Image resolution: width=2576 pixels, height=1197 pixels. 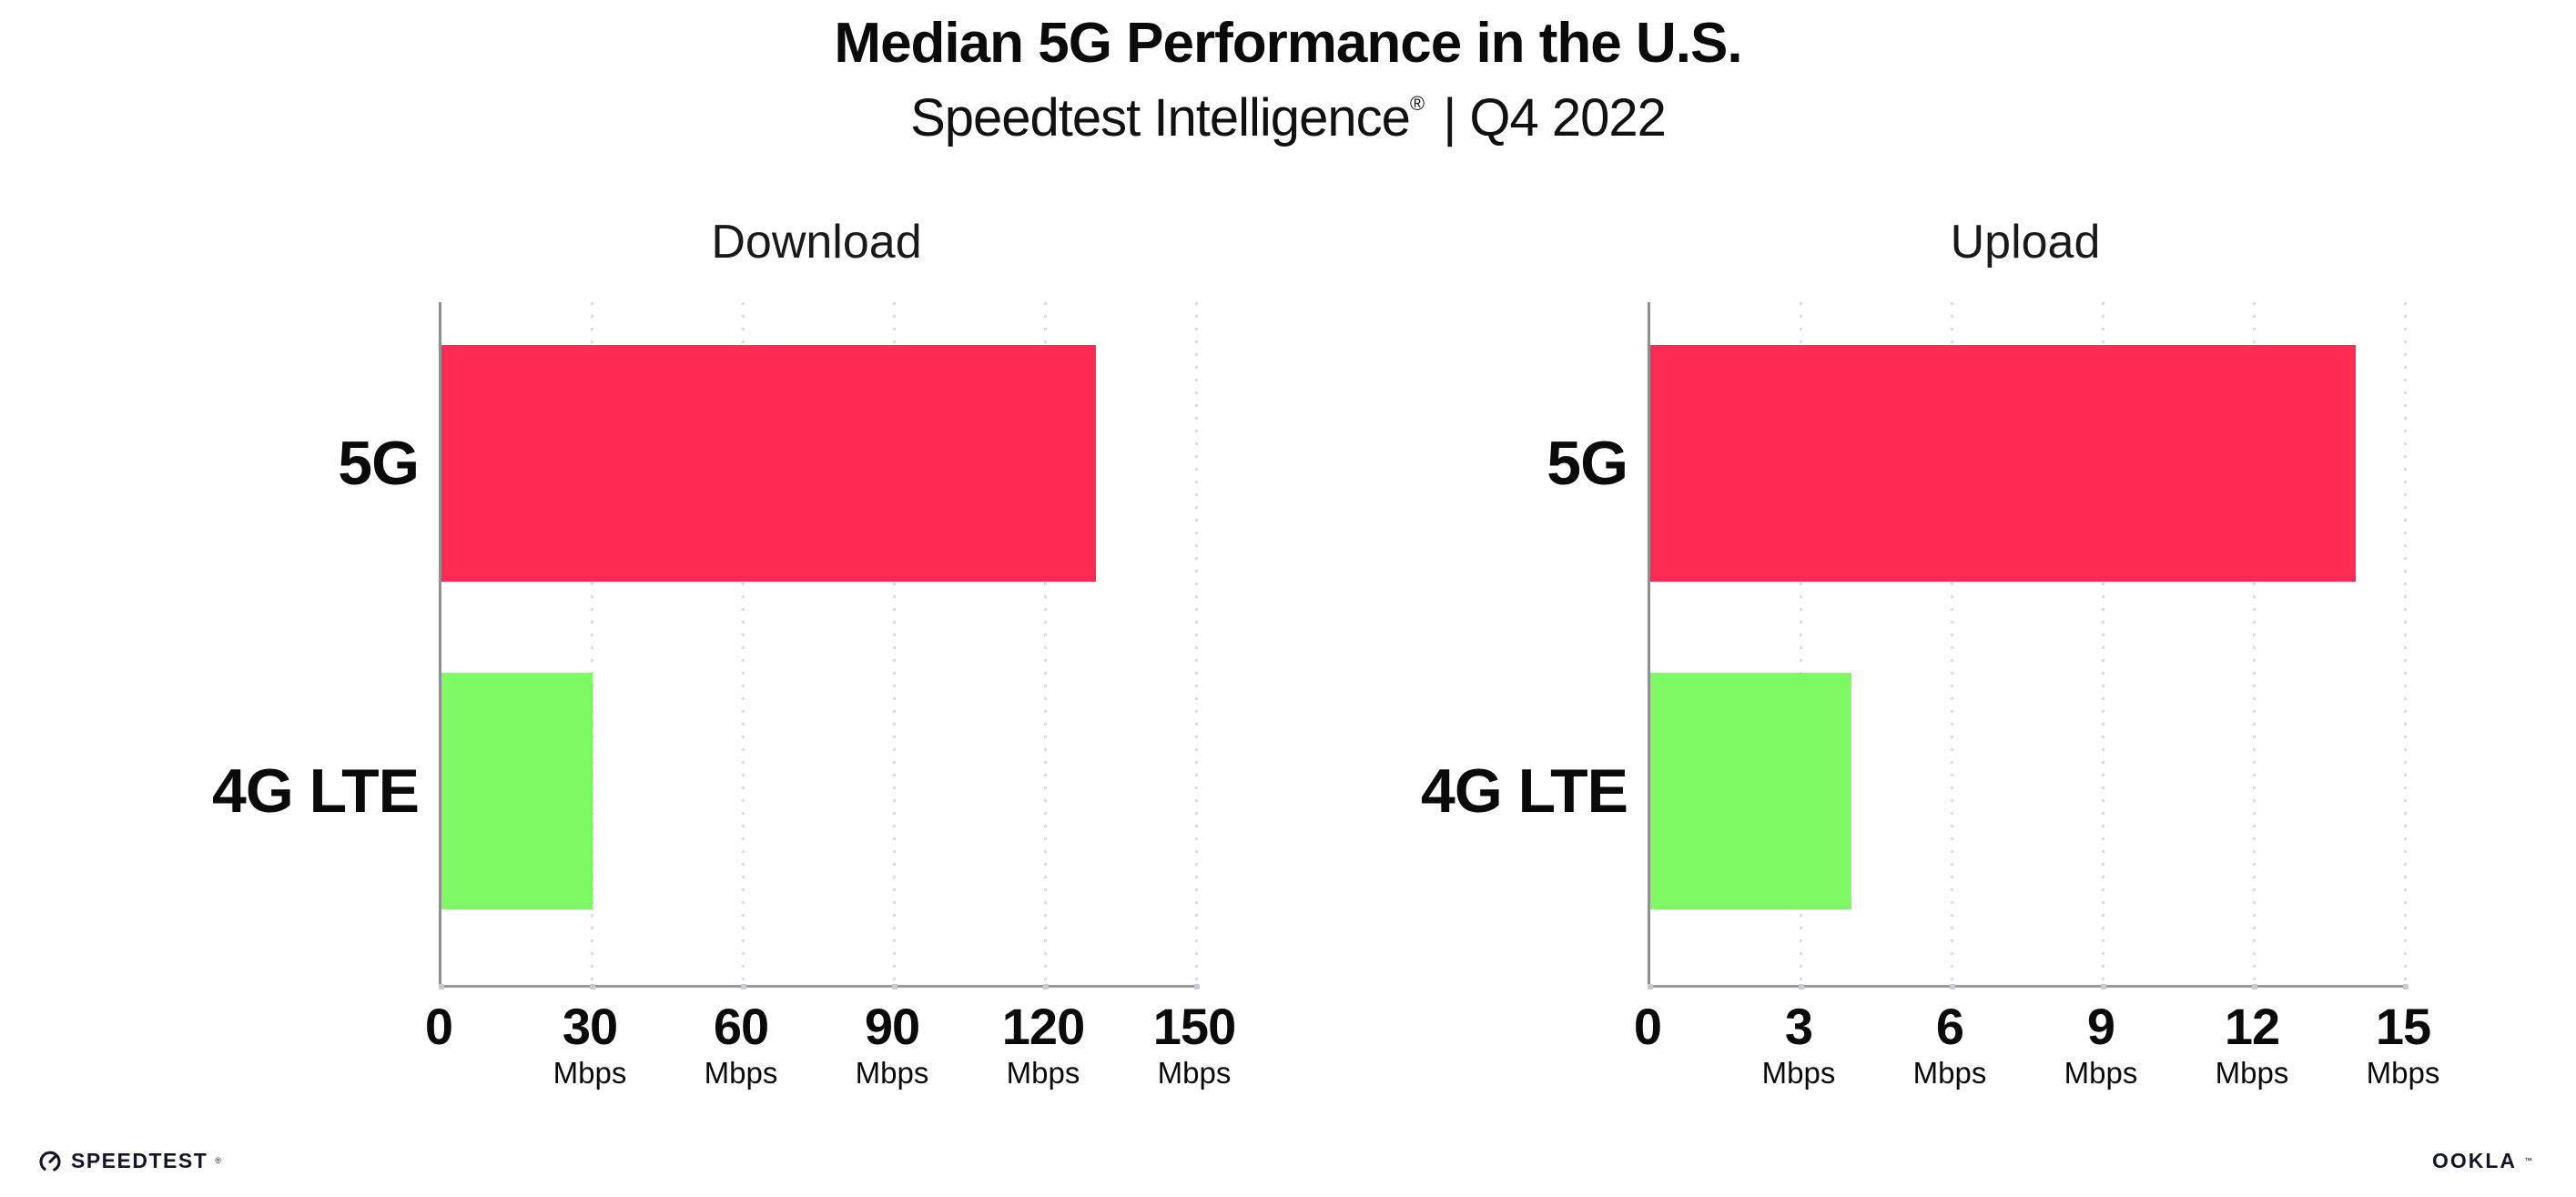 What do you see at coordinates (1160, 118) in the screenshot?
I see `subtitle-brand: Speedtest Intelligence` at bounding box center [1160, 118].